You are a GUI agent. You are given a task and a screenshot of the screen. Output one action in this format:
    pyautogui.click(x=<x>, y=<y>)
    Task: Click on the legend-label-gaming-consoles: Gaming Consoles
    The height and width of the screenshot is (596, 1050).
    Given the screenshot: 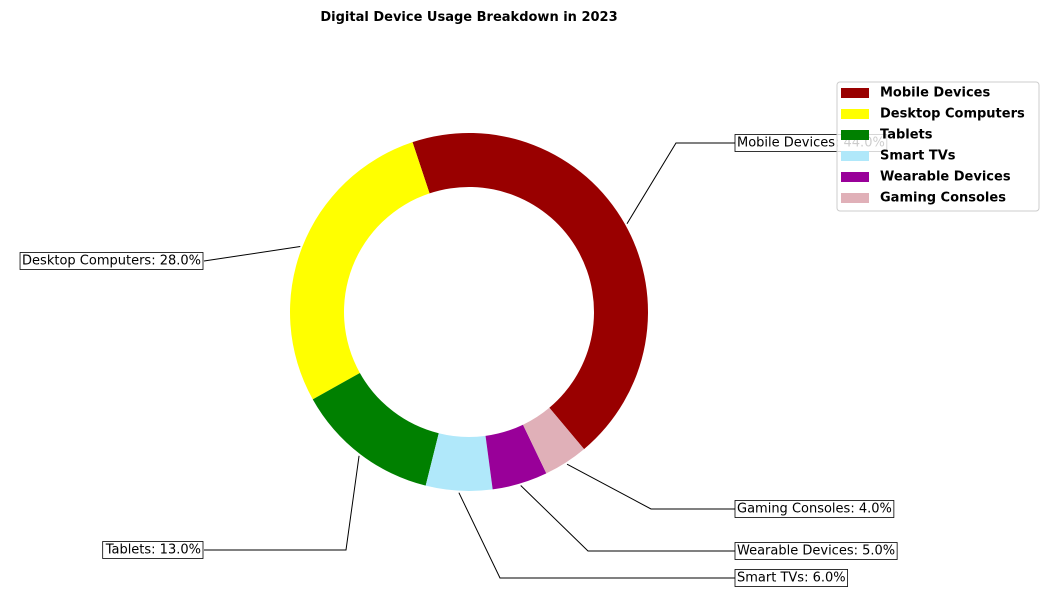 What is the action you would take?
    pyautogui.click(x=943, y=198)
    